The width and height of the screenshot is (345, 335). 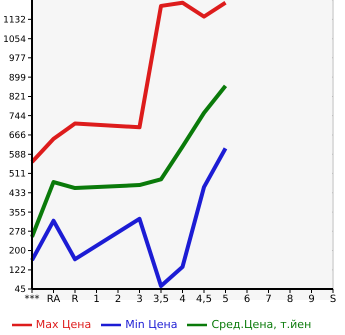 I want to click on x-tick-label: 1, so click(x=96, y=300).